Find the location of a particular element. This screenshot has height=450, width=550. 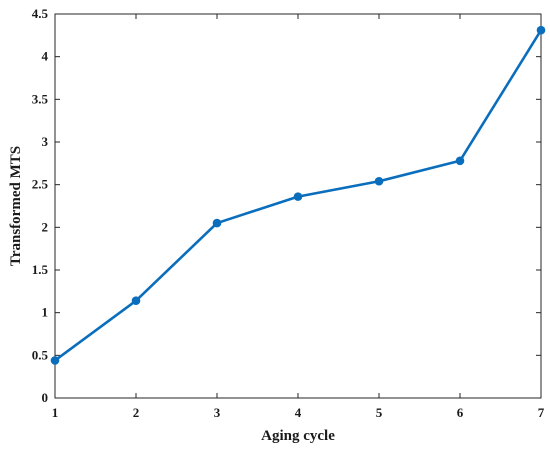

y-tick-label: 4 is located at coordinates (45, 56).